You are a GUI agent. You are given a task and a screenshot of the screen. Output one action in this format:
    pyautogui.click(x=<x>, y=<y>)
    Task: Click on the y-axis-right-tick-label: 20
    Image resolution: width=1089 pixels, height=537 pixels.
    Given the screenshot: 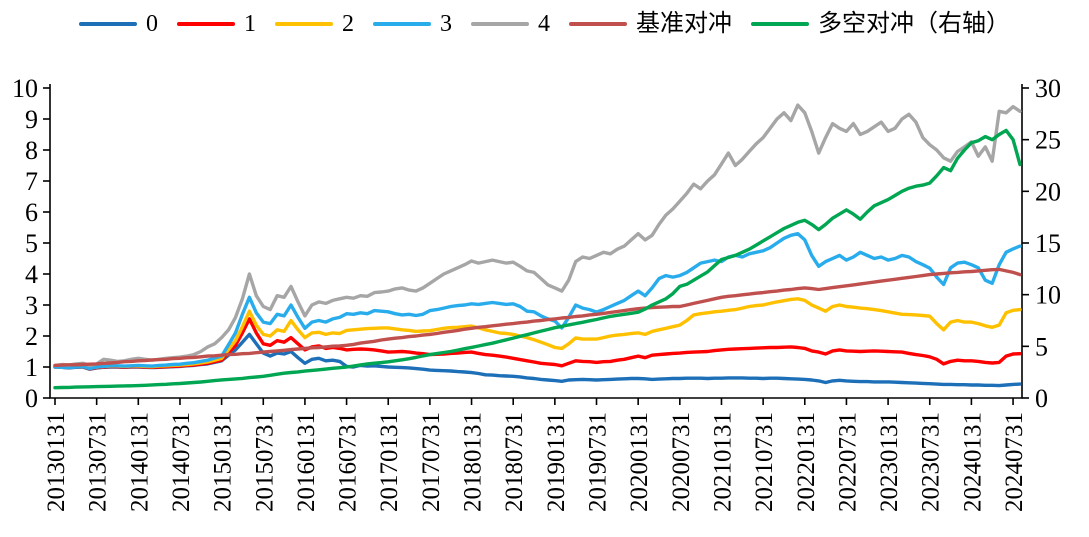 What is the action you would take?
    pyautogui.click(x=1048, y=191)
    